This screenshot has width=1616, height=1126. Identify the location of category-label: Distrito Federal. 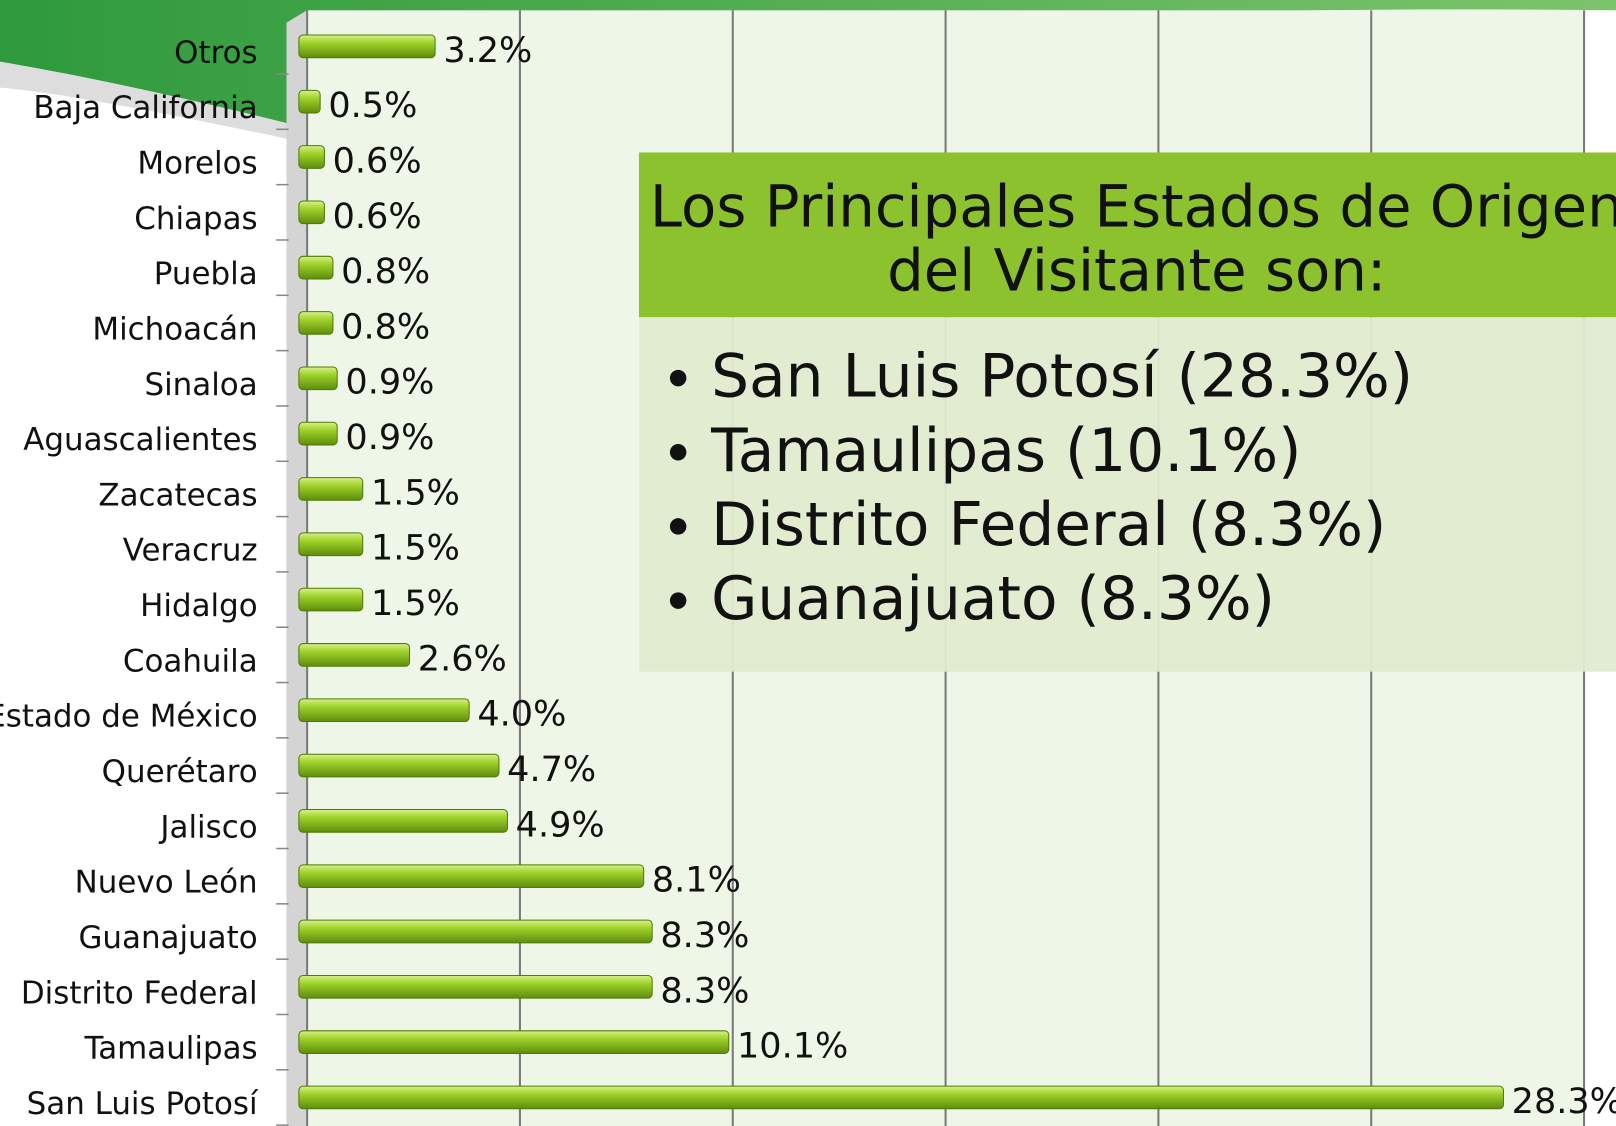
(139, 993).